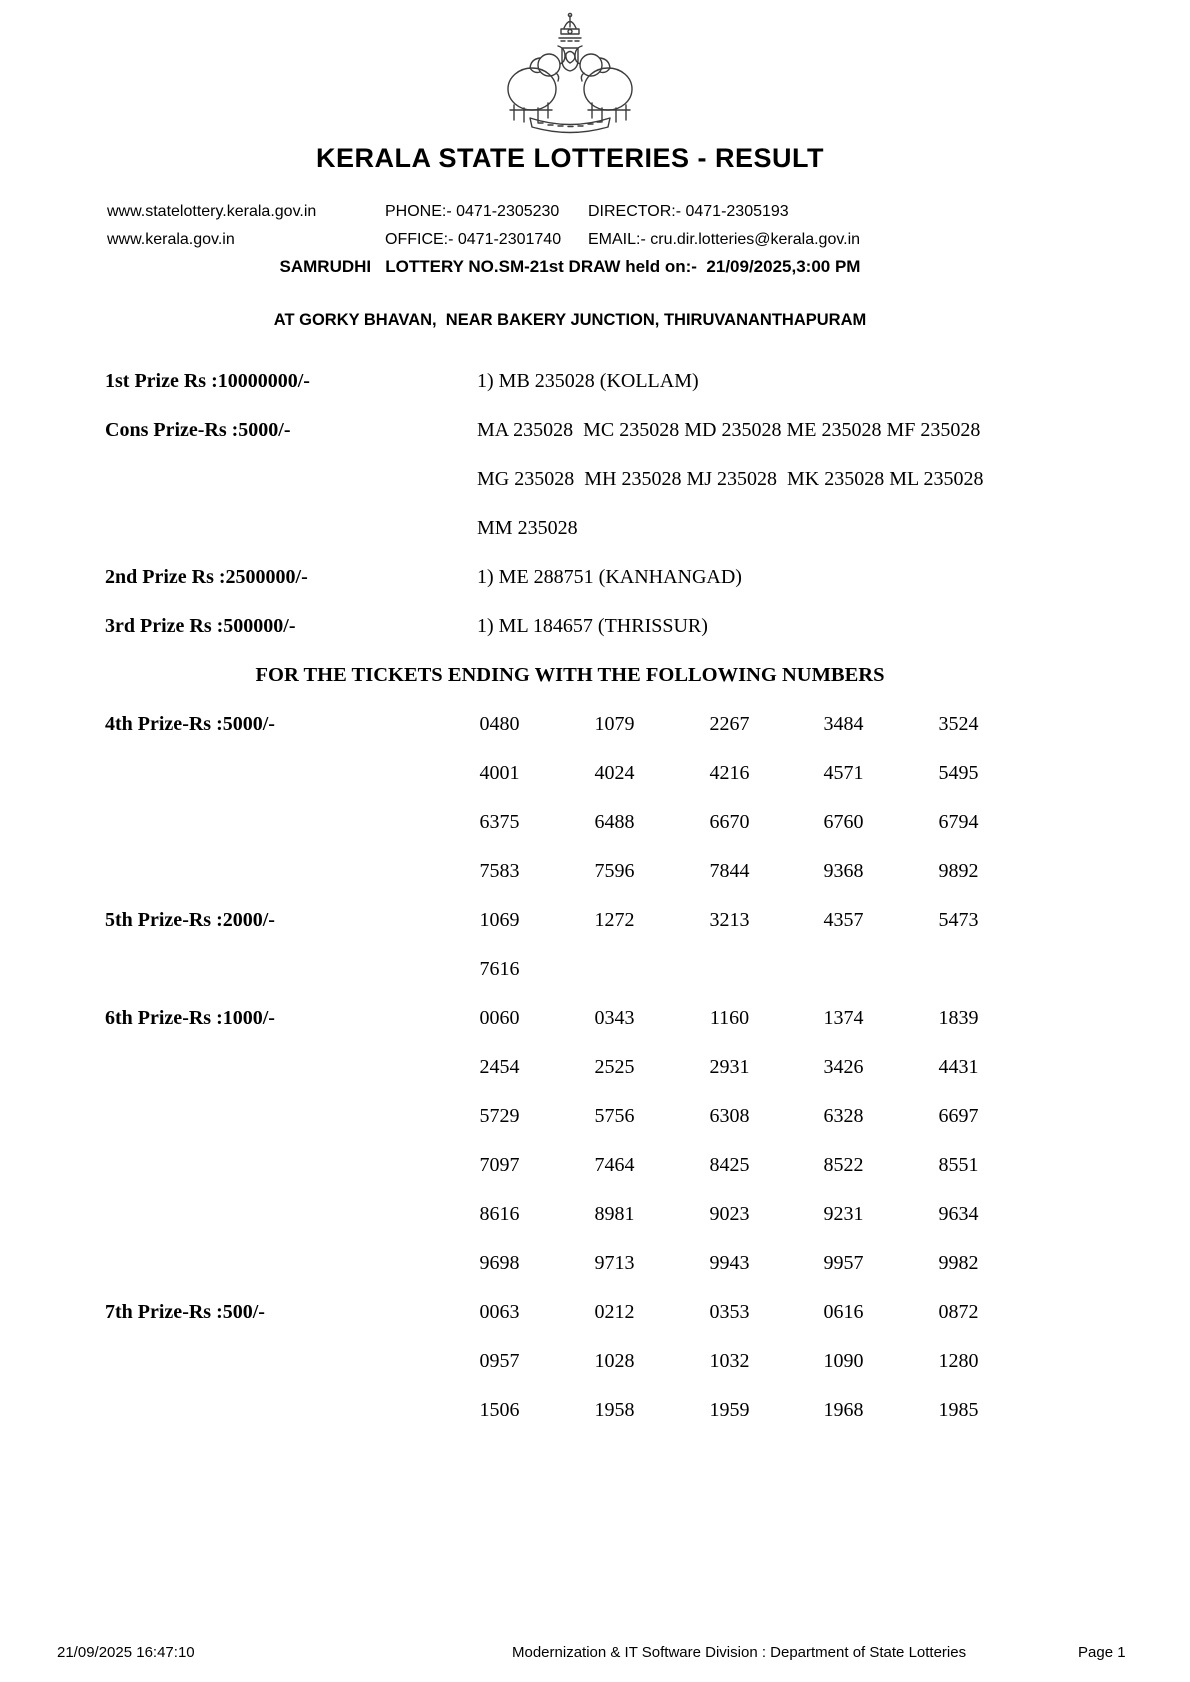 The width and height of the screenshot is (1190, 1682). I want to click on prize-label: 7th Prize-Rs :500/-, so click(185, 1312).